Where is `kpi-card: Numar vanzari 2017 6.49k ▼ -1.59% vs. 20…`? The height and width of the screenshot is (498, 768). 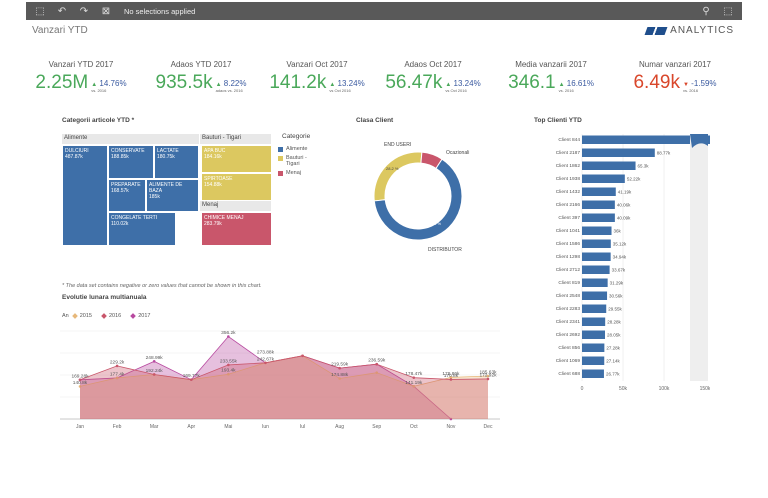 kpi-card: Numar vanzari 2017 6.49k ▼ -1.59% vs. 20… is located at coordinates (675, 76).